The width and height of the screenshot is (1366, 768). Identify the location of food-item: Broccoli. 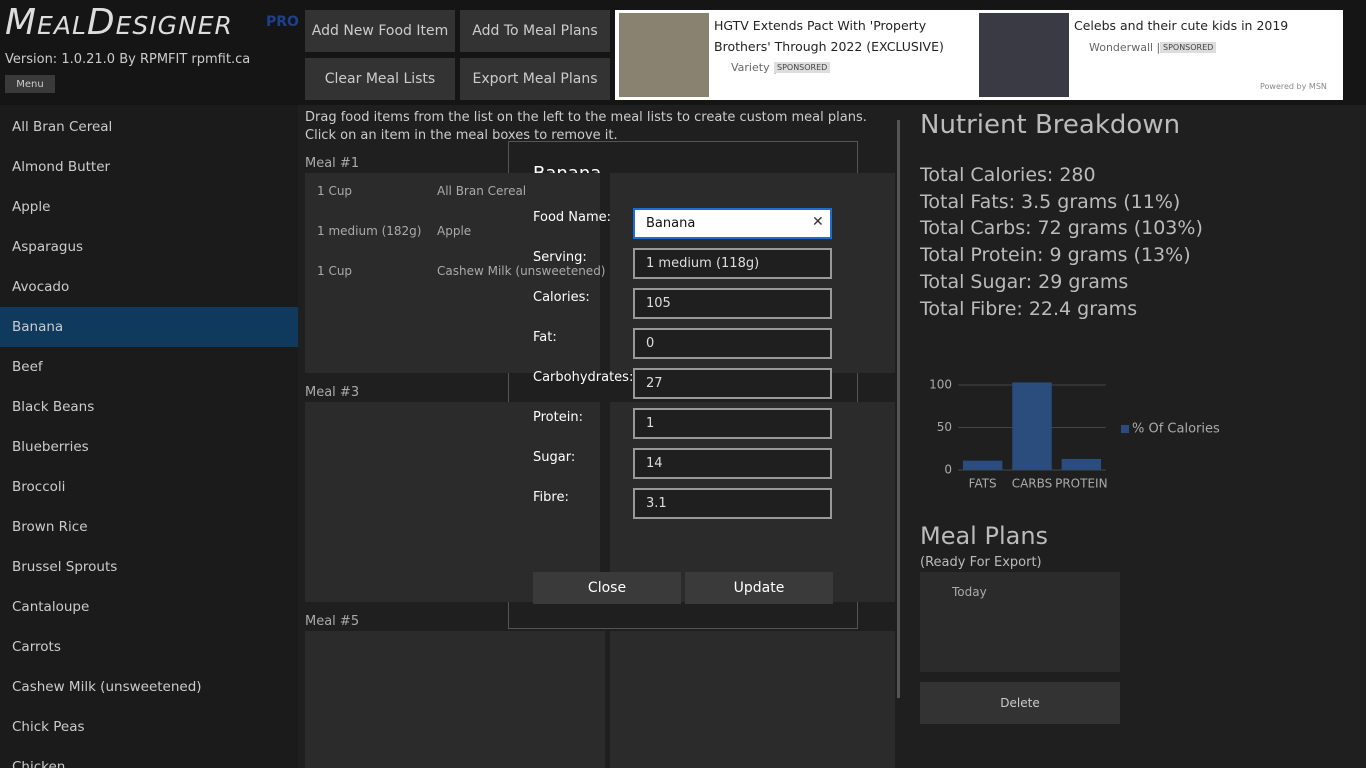
(39, 487).